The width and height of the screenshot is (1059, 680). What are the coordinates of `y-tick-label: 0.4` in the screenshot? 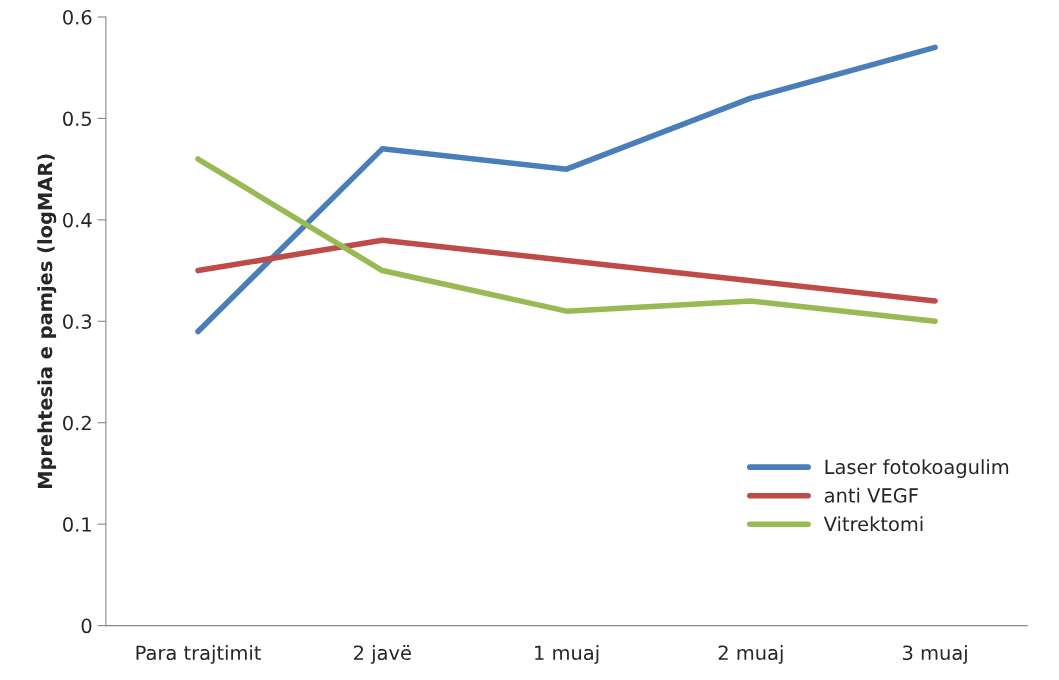 It's located at (77, 220).